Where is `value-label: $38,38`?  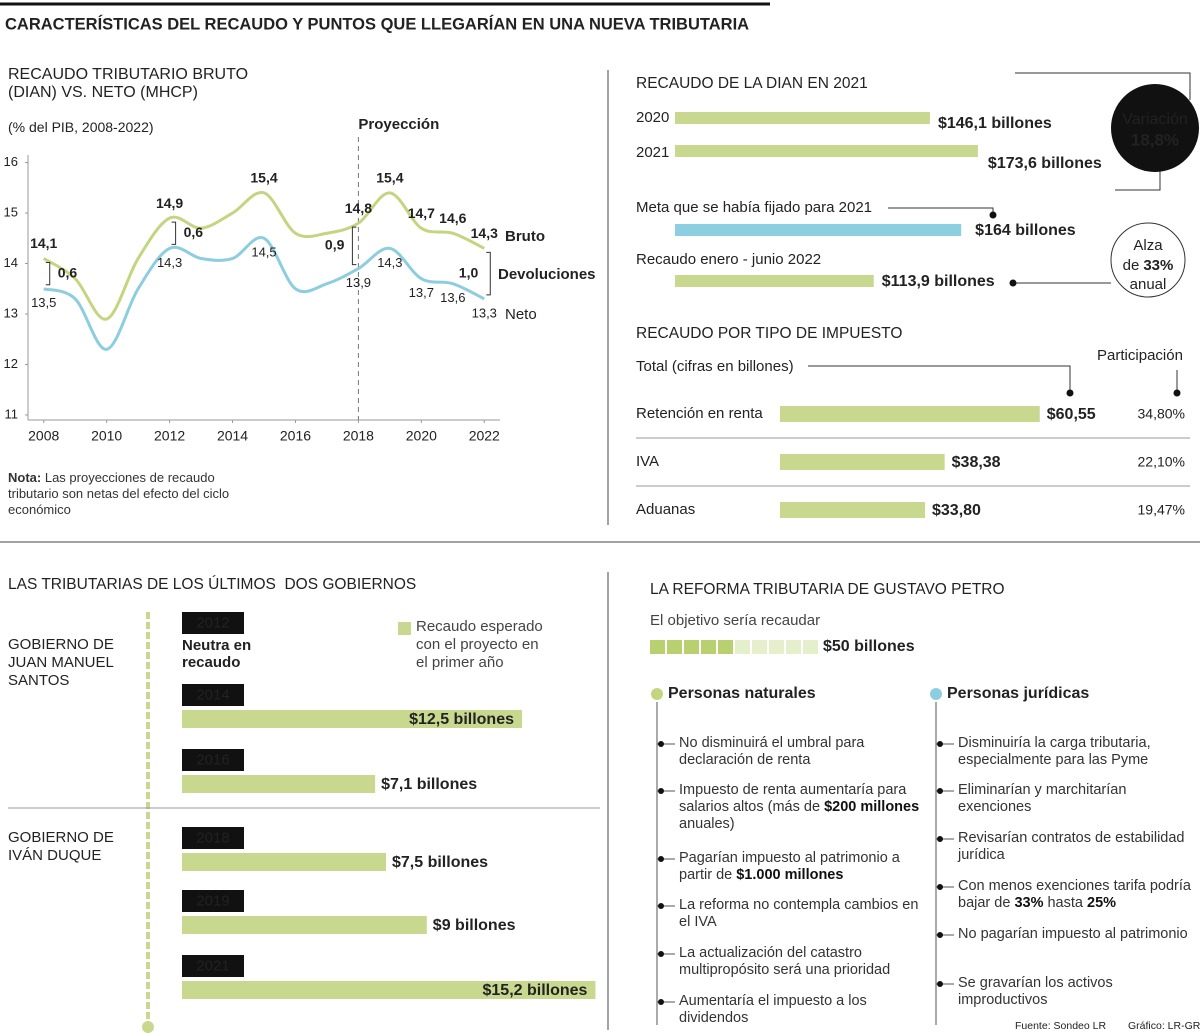
value-label: $38,38 is located at coordinates (976, 462).